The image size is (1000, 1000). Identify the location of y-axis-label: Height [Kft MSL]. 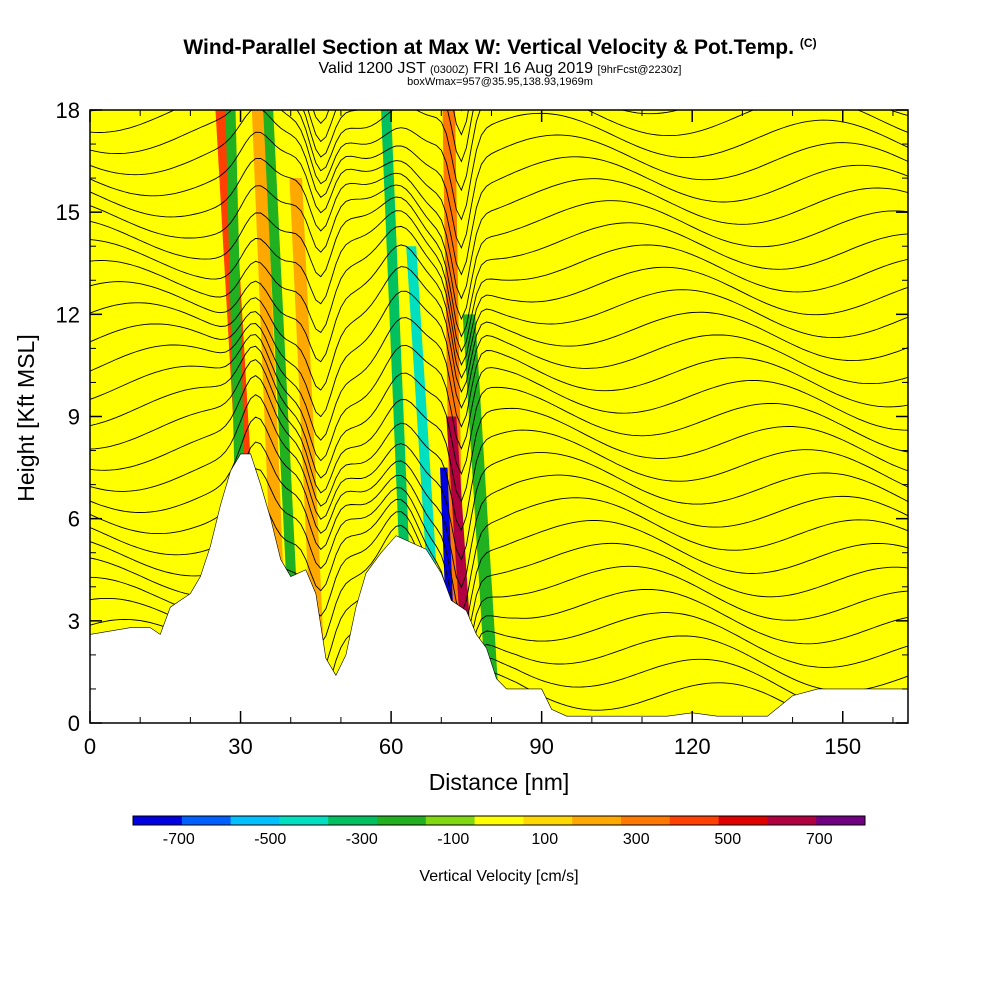
(26, 417).